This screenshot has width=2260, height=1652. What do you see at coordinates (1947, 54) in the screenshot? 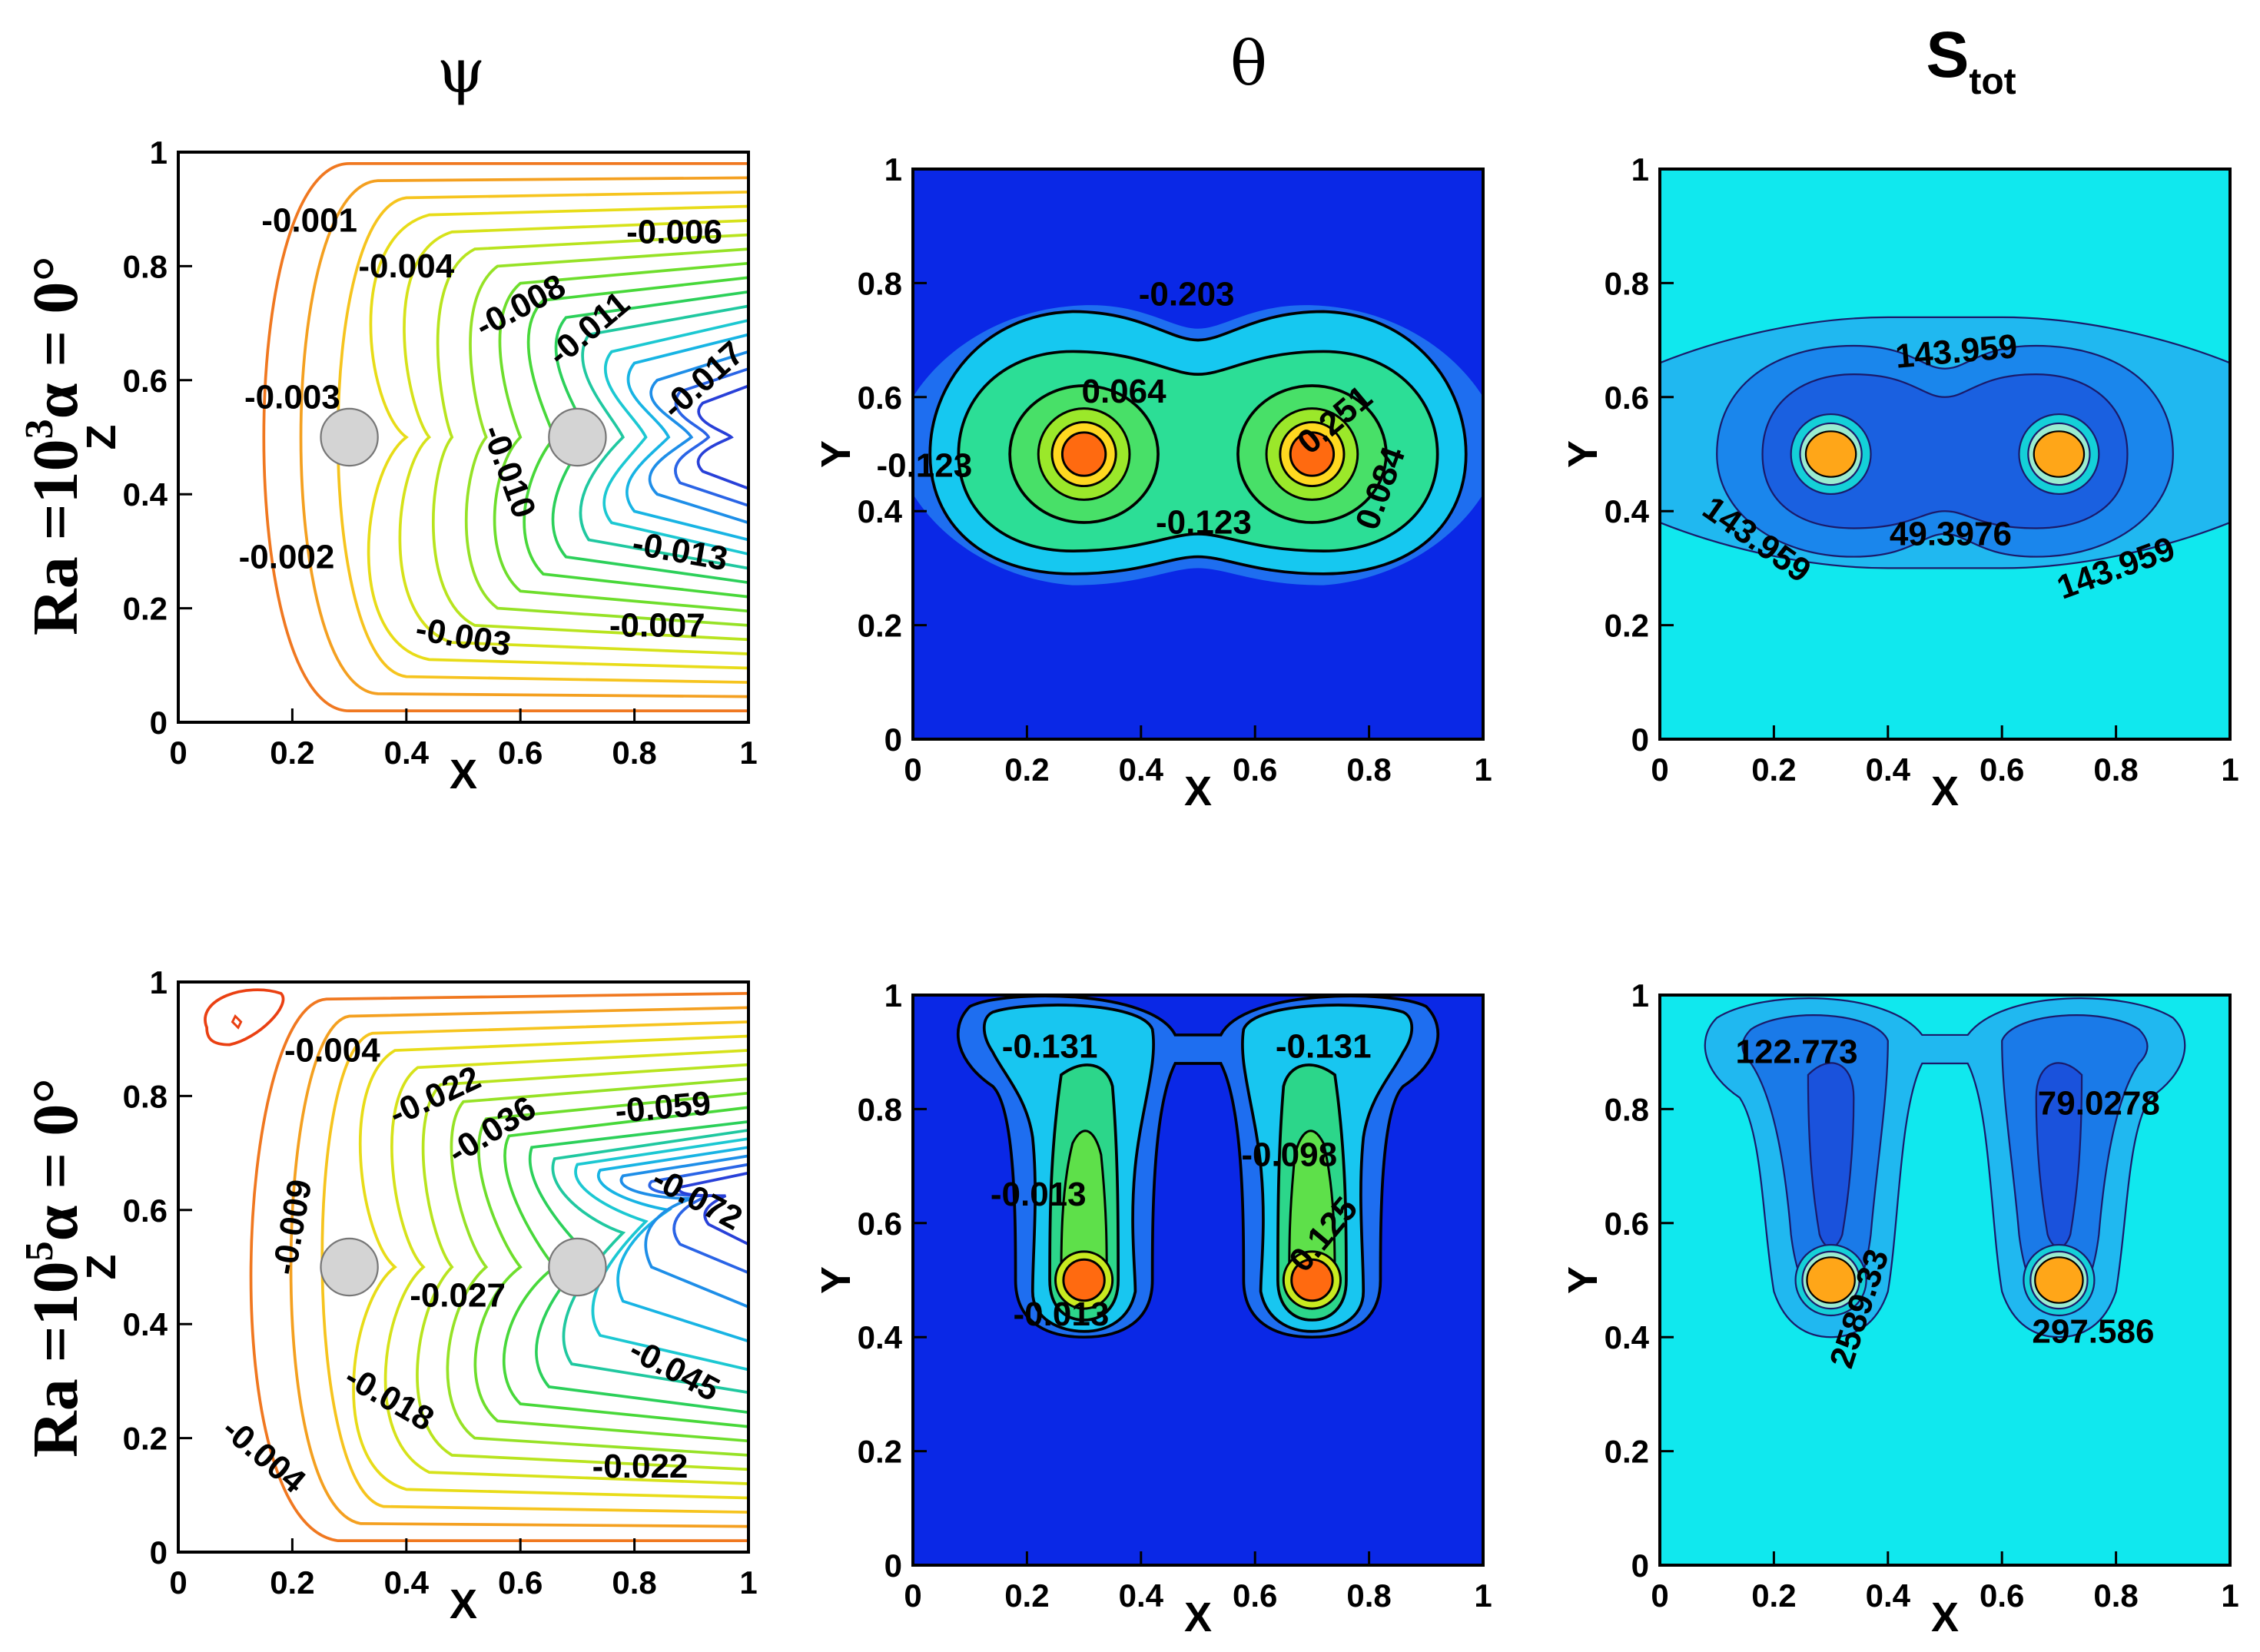
I see `column-title-stot-main: S` at bounding box center [1947, 54].